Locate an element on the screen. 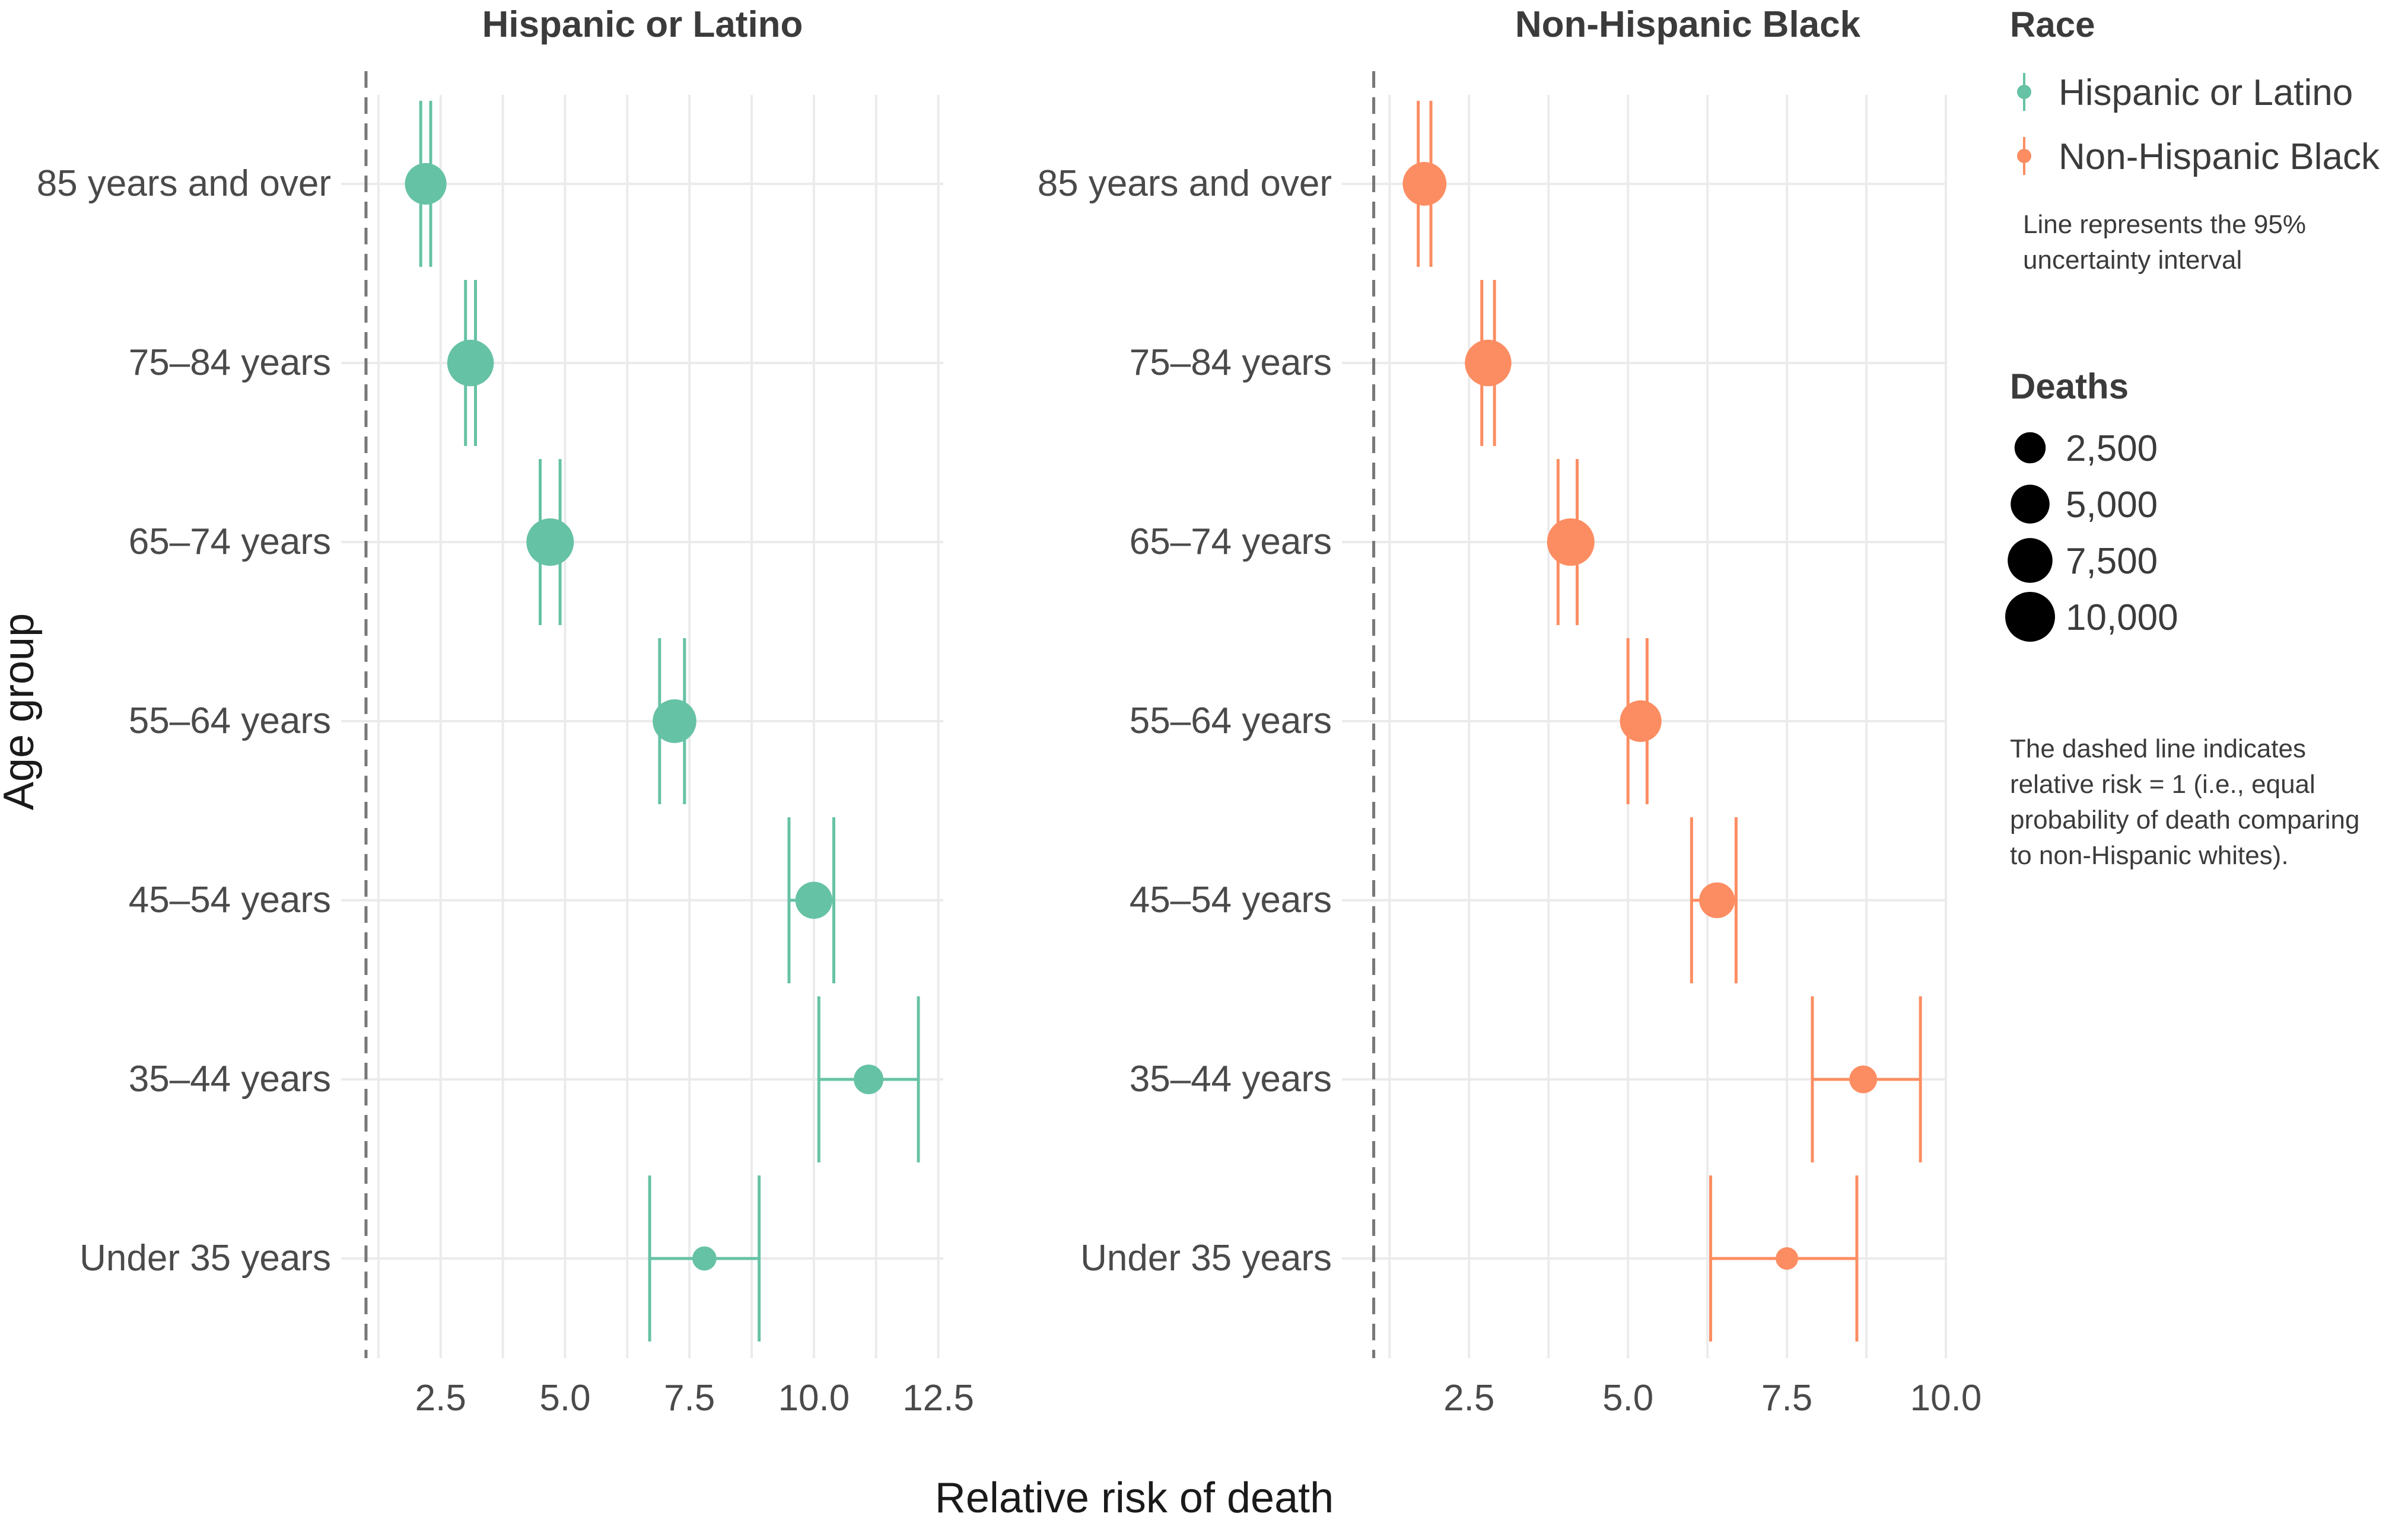  x-tick-label-black: 5.0 is located at coordinates (1628, 1398).